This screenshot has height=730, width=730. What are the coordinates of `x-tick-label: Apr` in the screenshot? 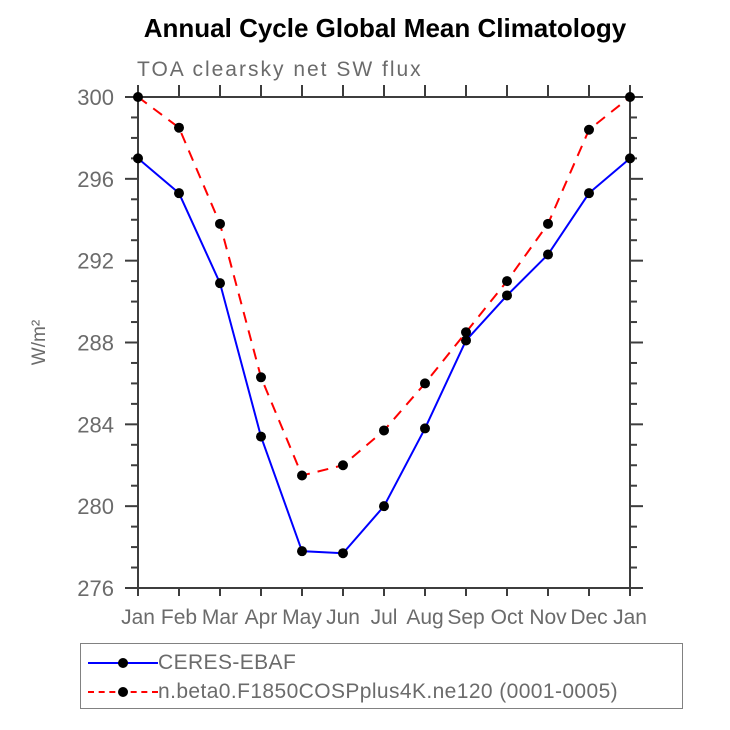 It's located at (261, 617).